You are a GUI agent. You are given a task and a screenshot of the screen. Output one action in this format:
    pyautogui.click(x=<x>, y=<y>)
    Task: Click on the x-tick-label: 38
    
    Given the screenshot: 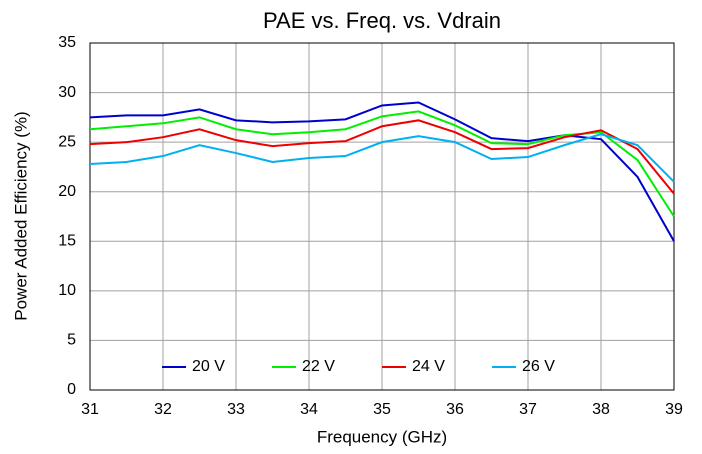 What is the action you would take?
    pyautogui.click(x=601, y=409)
    